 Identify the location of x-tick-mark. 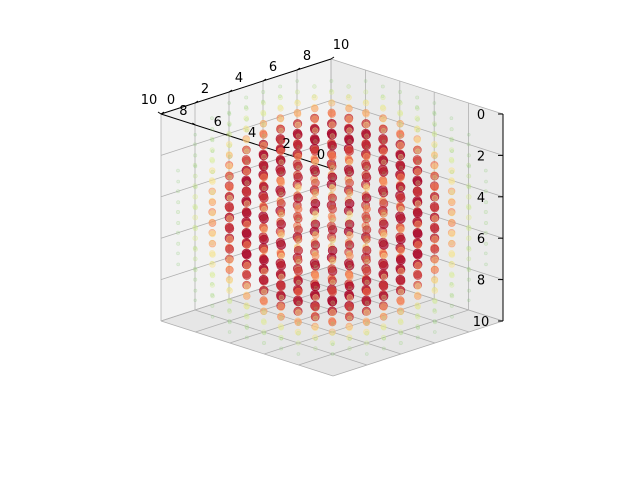
(228, 135).